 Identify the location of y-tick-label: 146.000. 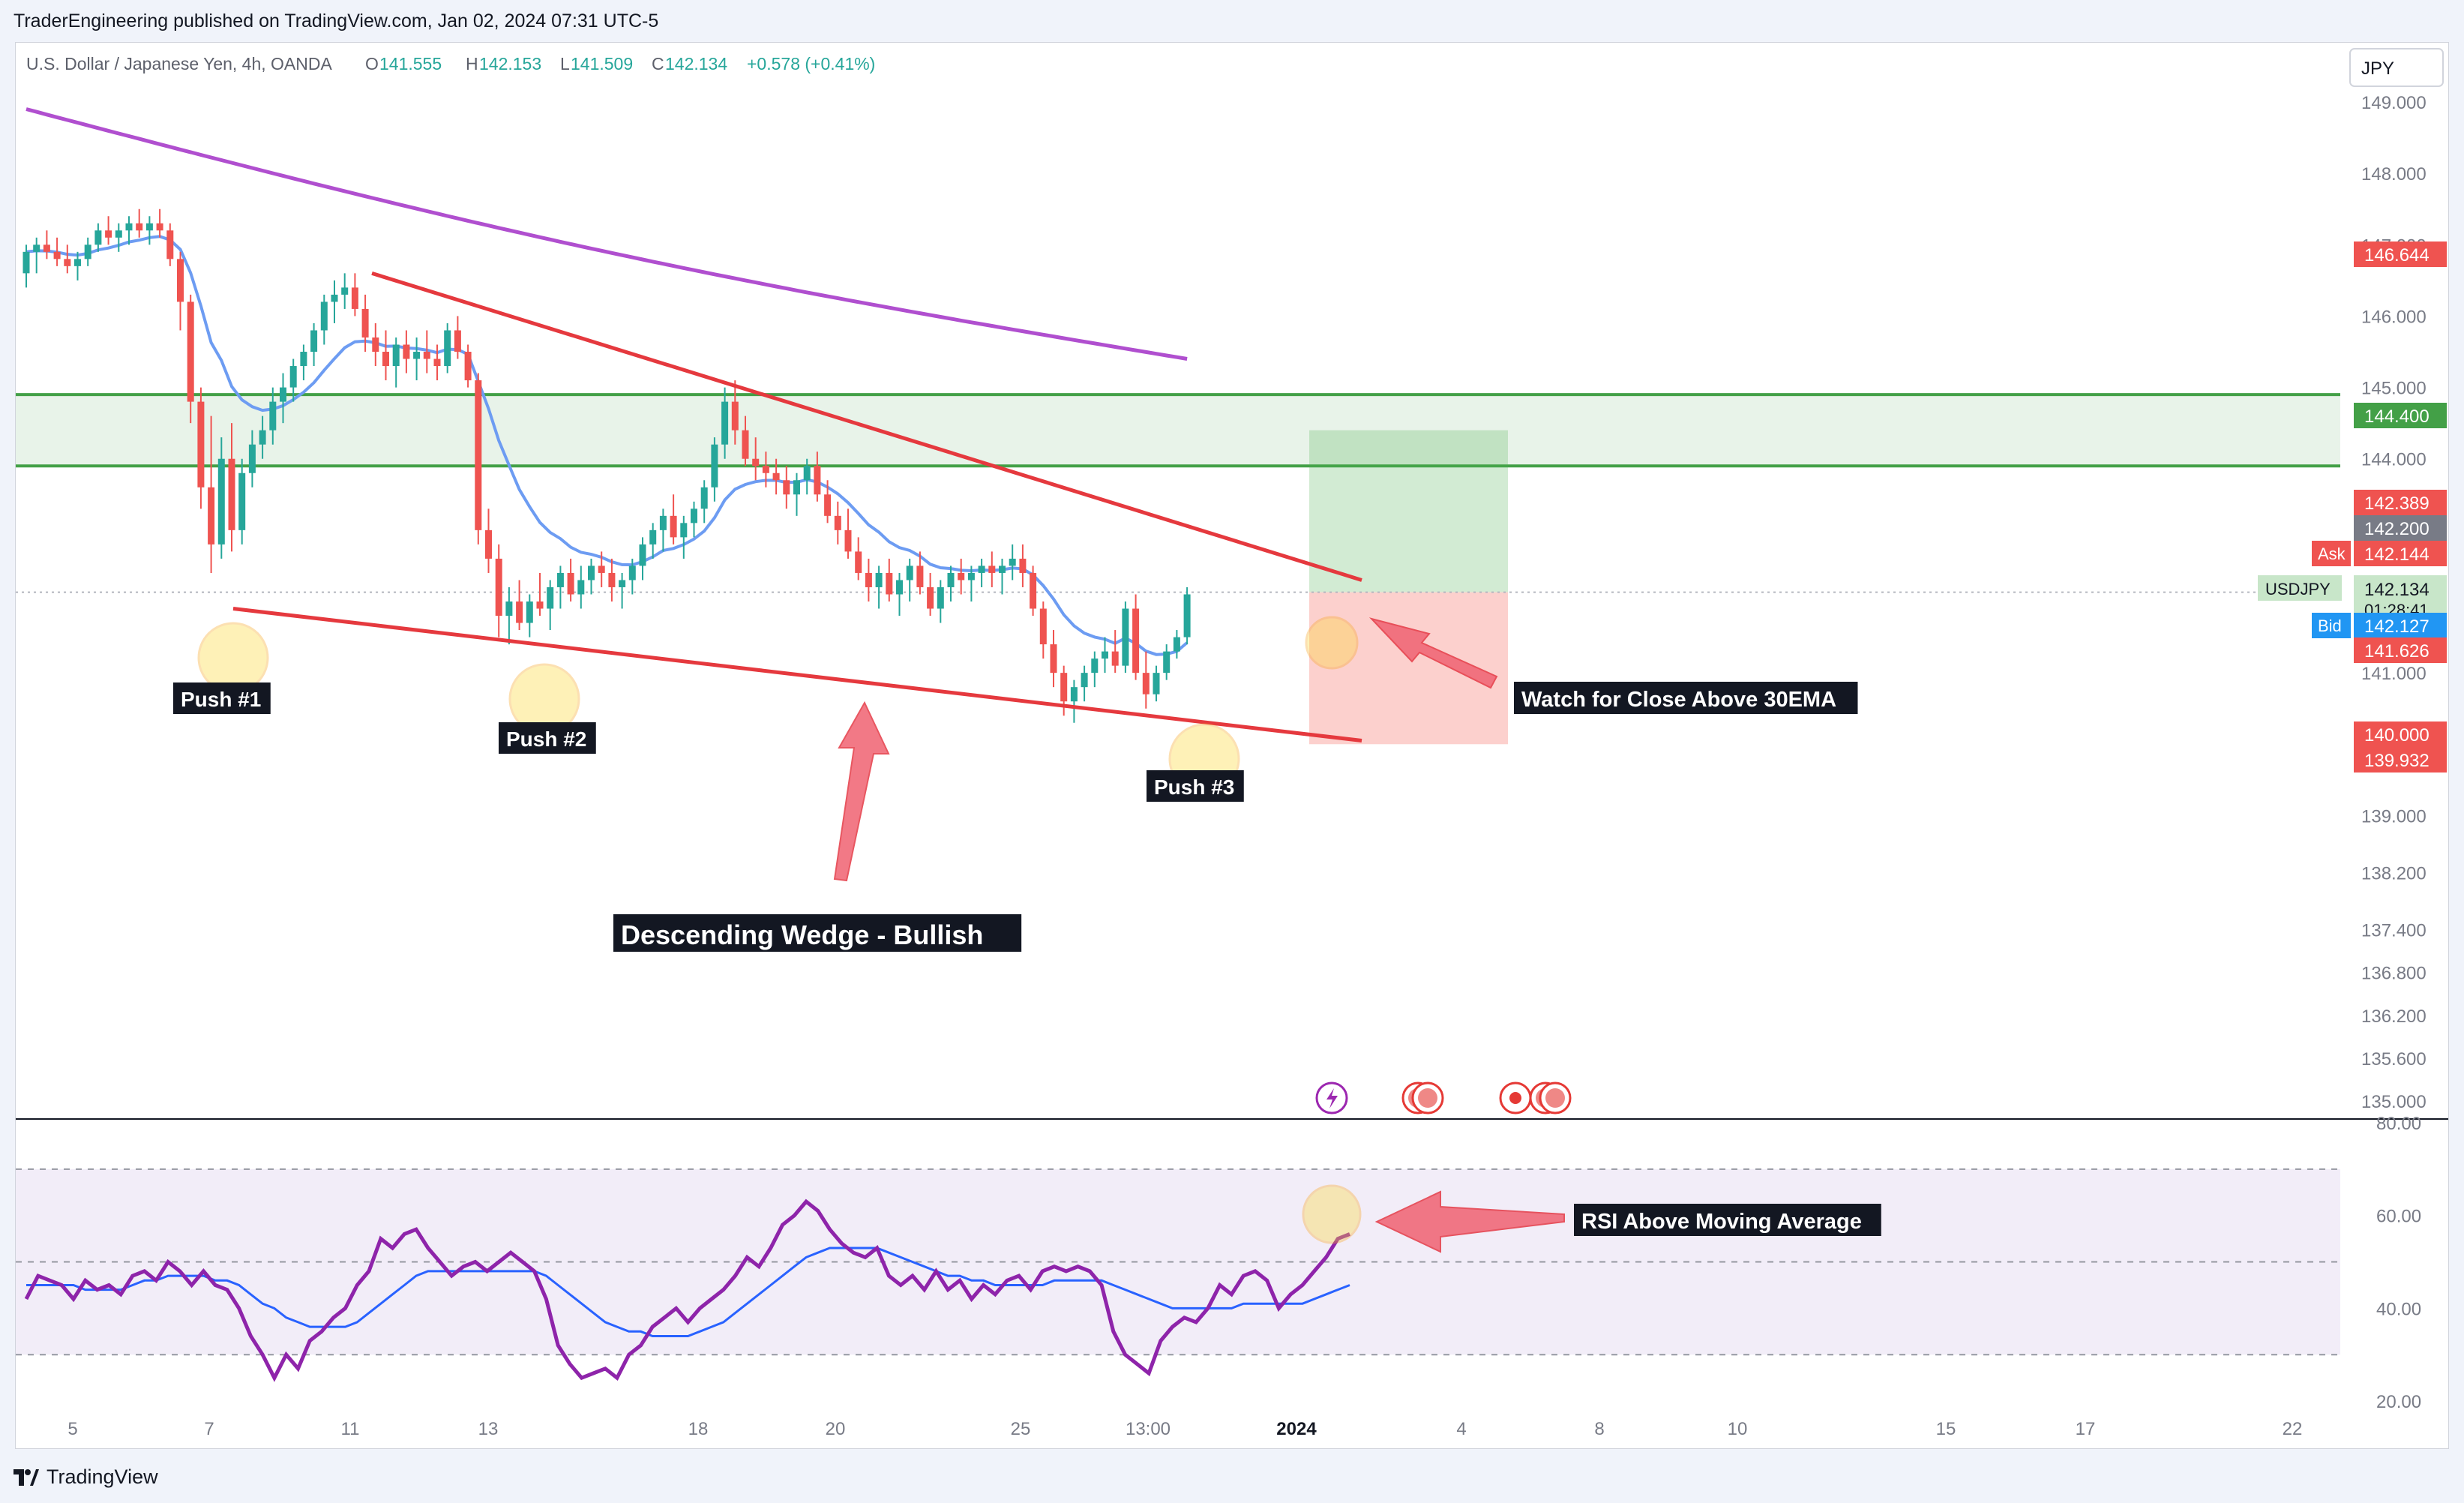
(2394, 317).